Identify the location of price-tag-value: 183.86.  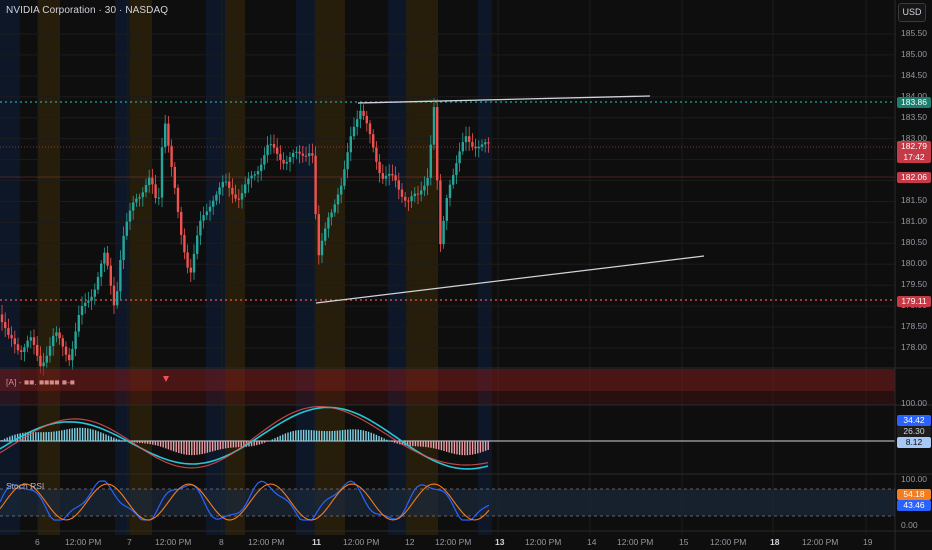
(914, 102).